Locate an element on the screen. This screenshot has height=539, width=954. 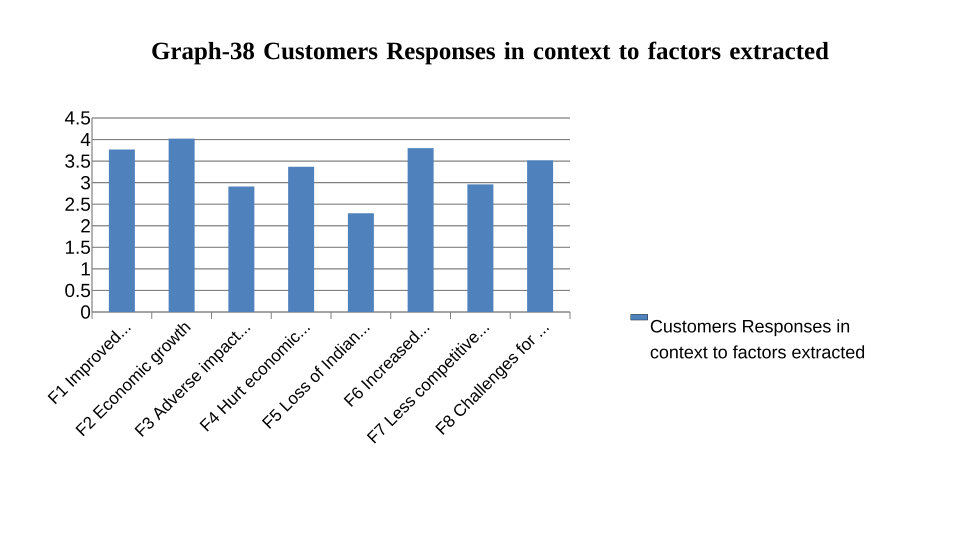
chart-title: Graph-38 Customers Responses in context to factors extracted is located at coordinates (490, 53).